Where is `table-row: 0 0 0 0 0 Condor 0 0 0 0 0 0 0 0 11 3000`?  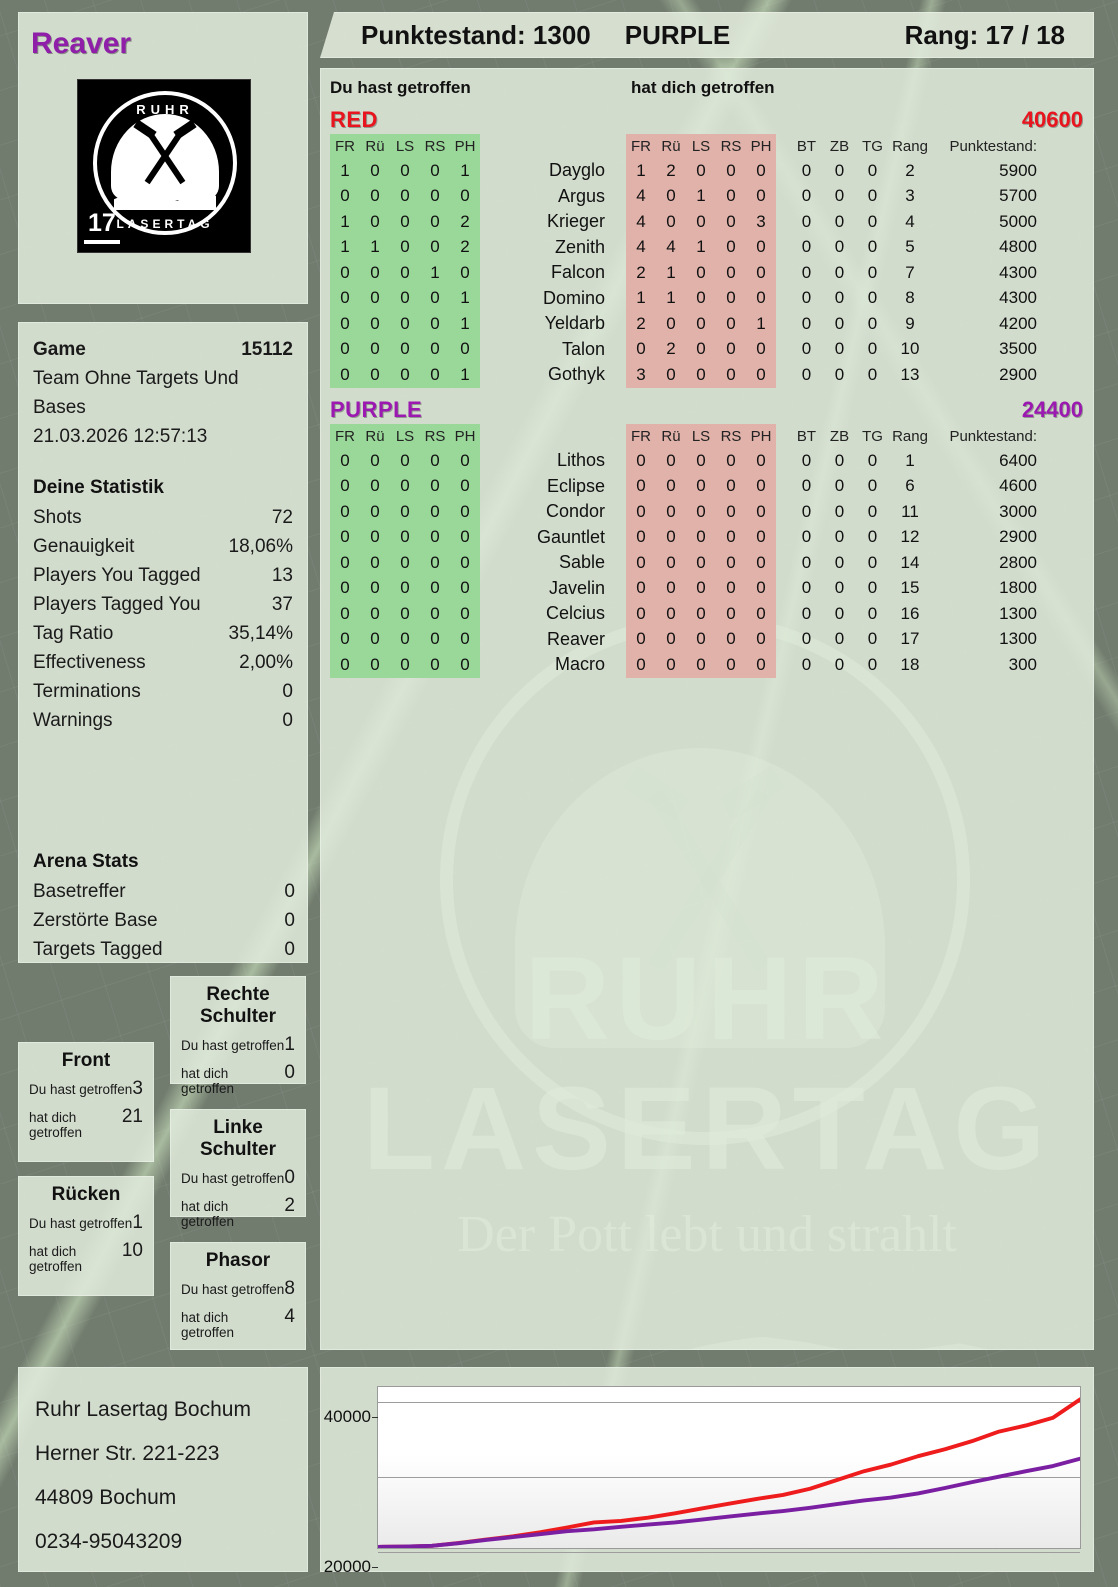 table-row: 0 0 0 0 0 Condor 0 0 0 0 0 0 0 0 11 3000 is located at coordinates (686, 512).